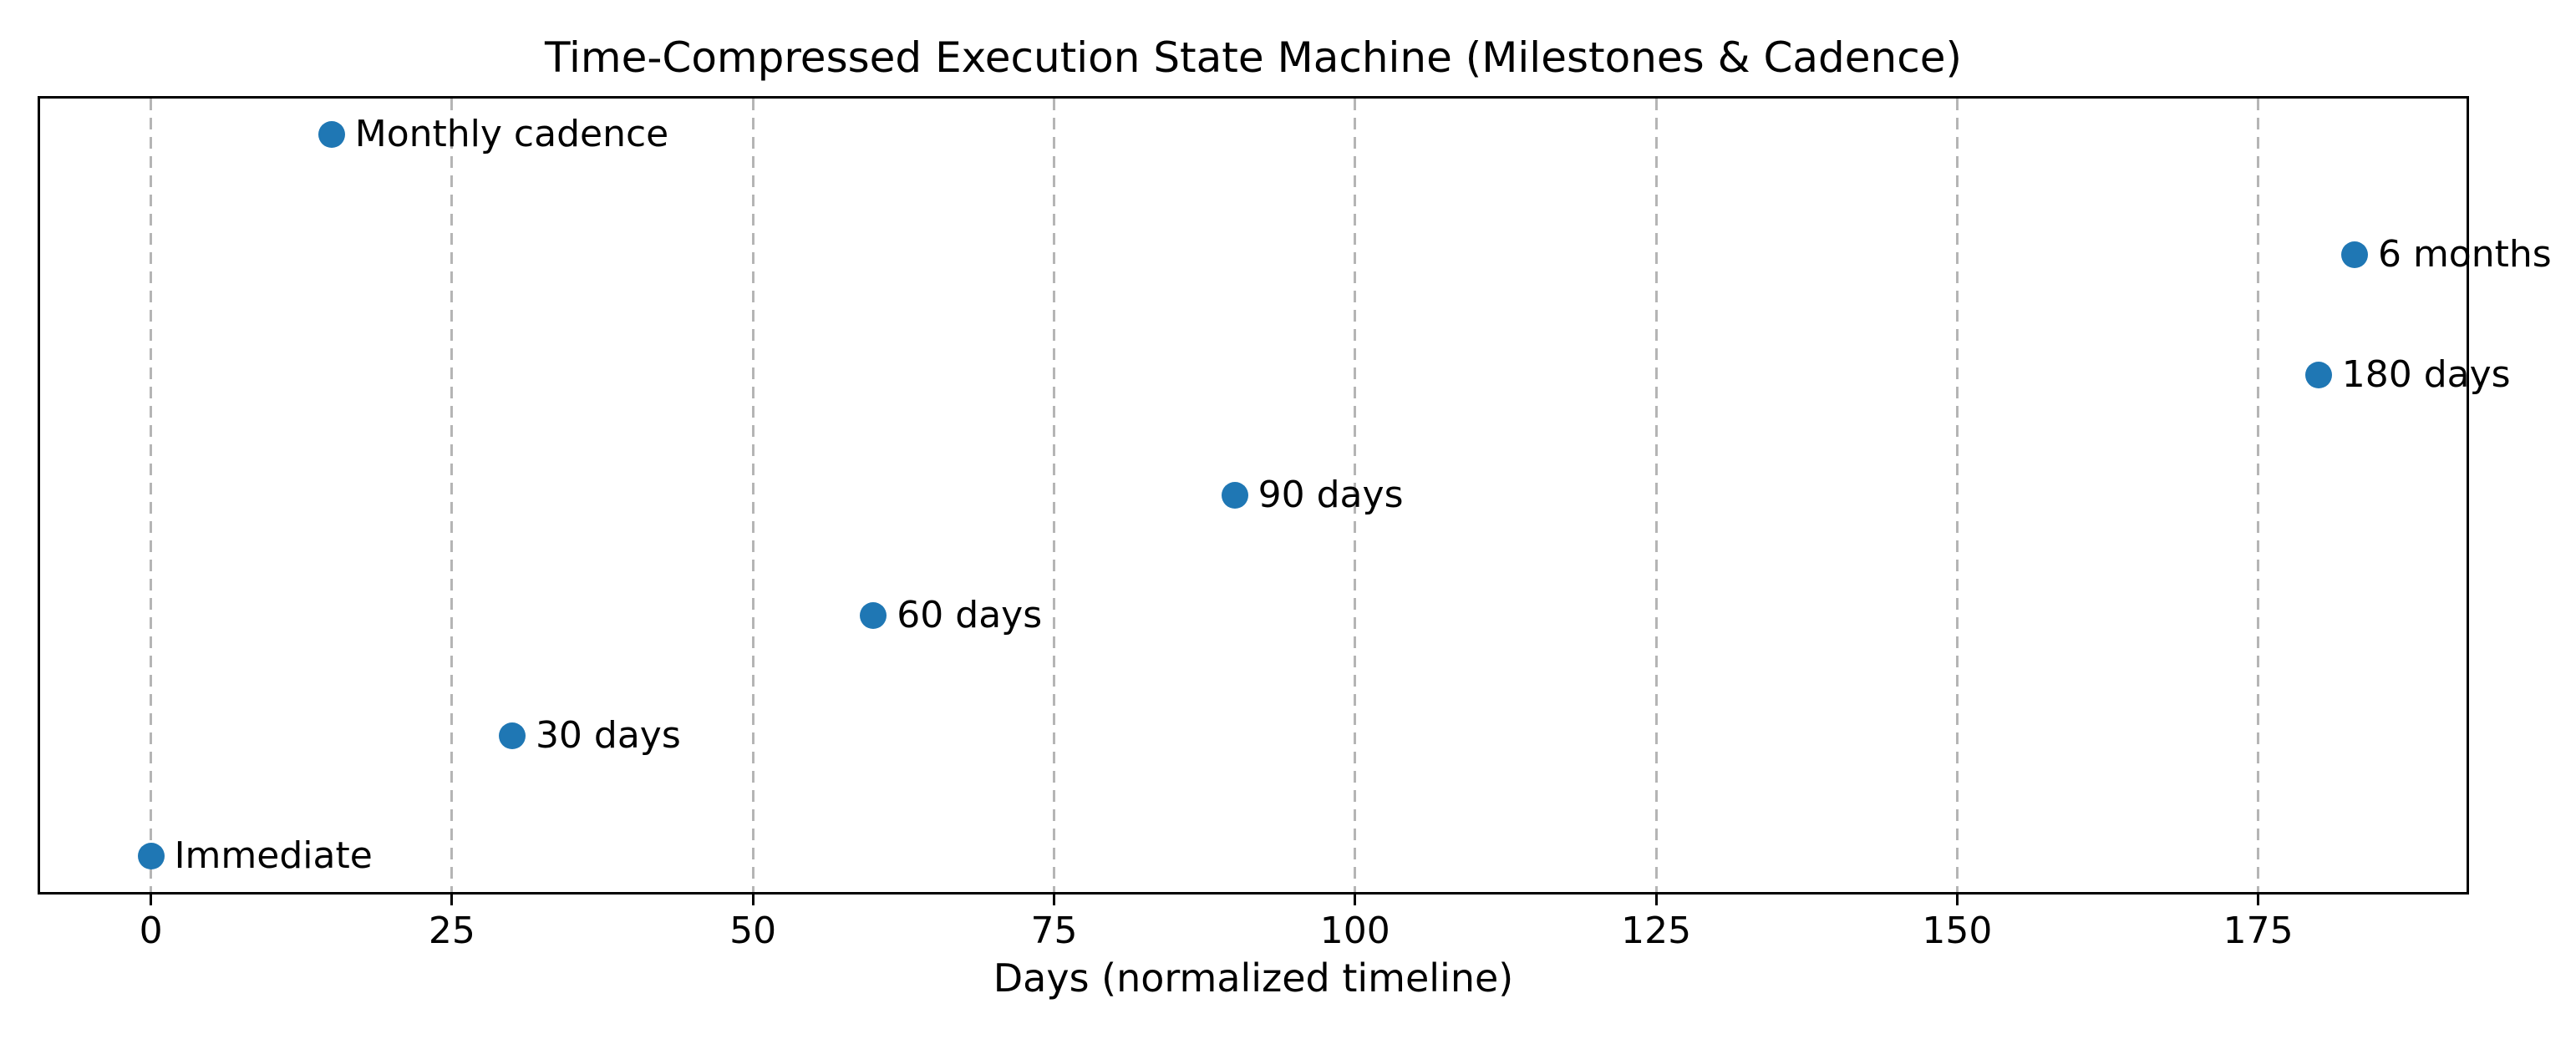  I want to click on point-label: 30 days, so click(608, 735).